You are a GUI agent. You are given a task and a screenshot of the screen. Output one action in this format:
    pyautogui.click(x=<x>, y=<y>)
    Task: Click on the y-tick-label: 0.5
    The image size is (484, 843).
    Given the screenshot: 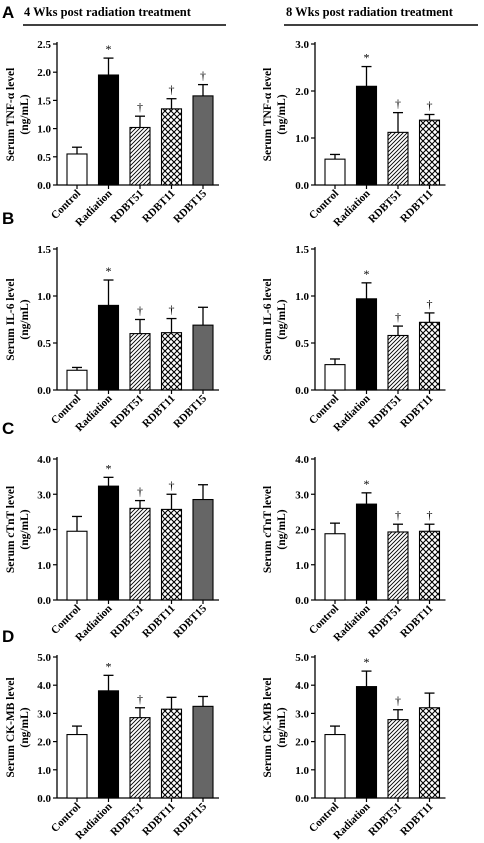 What is the action you would take?
    pyautogui.click(x=44, y=344)
    